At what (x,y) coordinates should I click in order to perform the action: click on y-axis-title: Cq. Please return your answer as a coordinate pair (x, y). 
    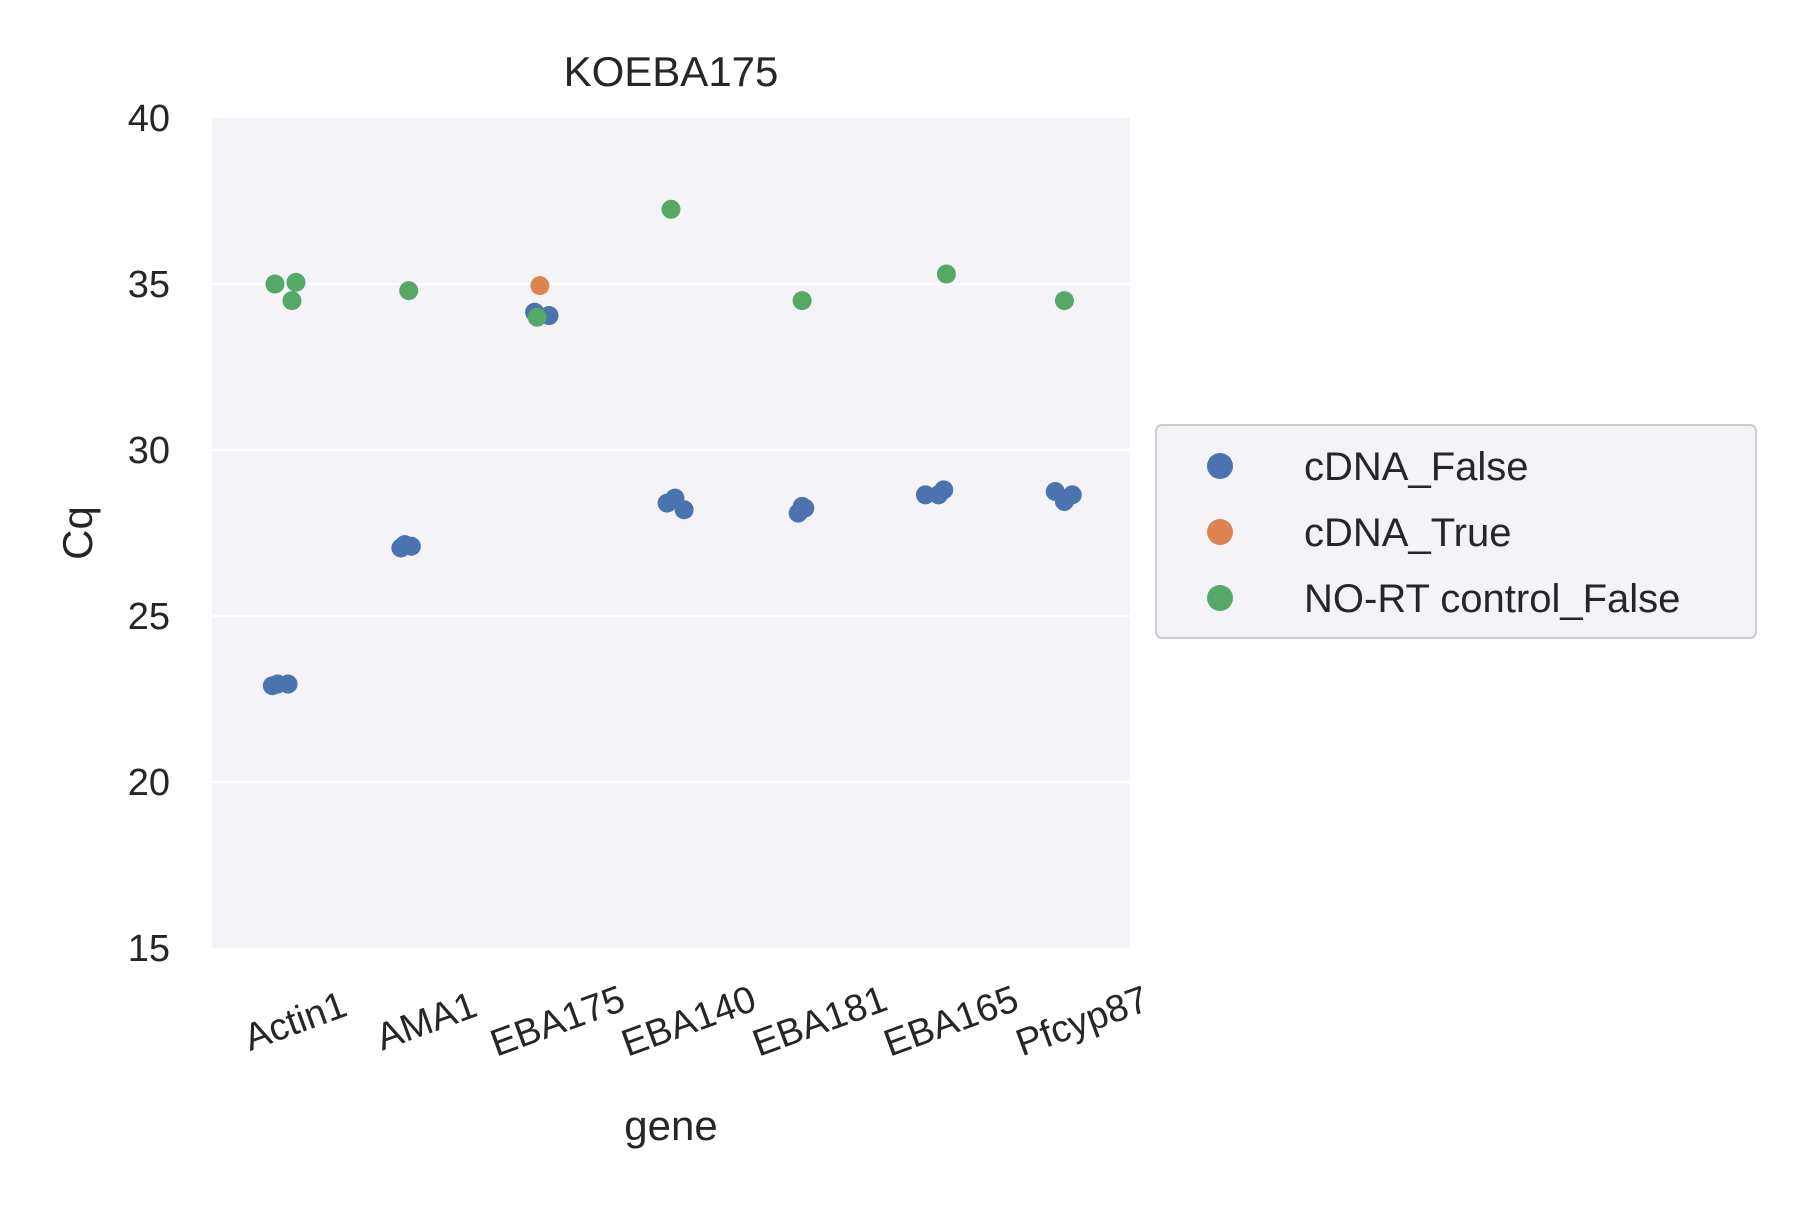
    Looking at the image, I should click on (77, 533).